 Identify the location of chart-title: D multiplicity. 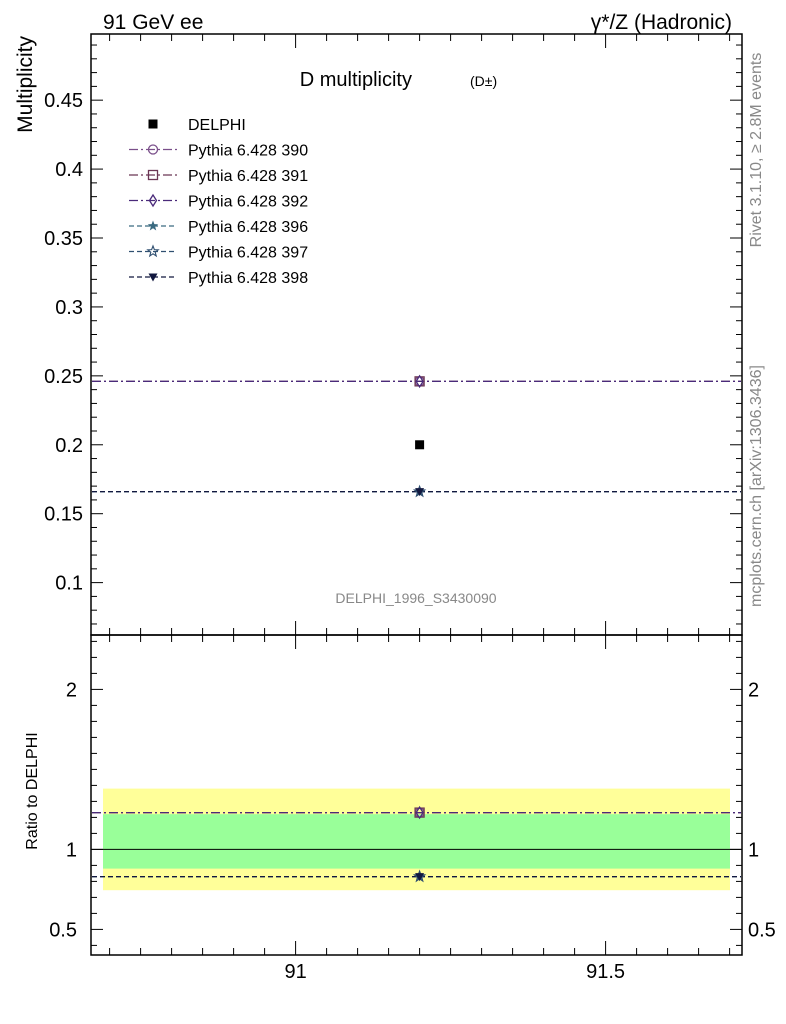
(356, 80).